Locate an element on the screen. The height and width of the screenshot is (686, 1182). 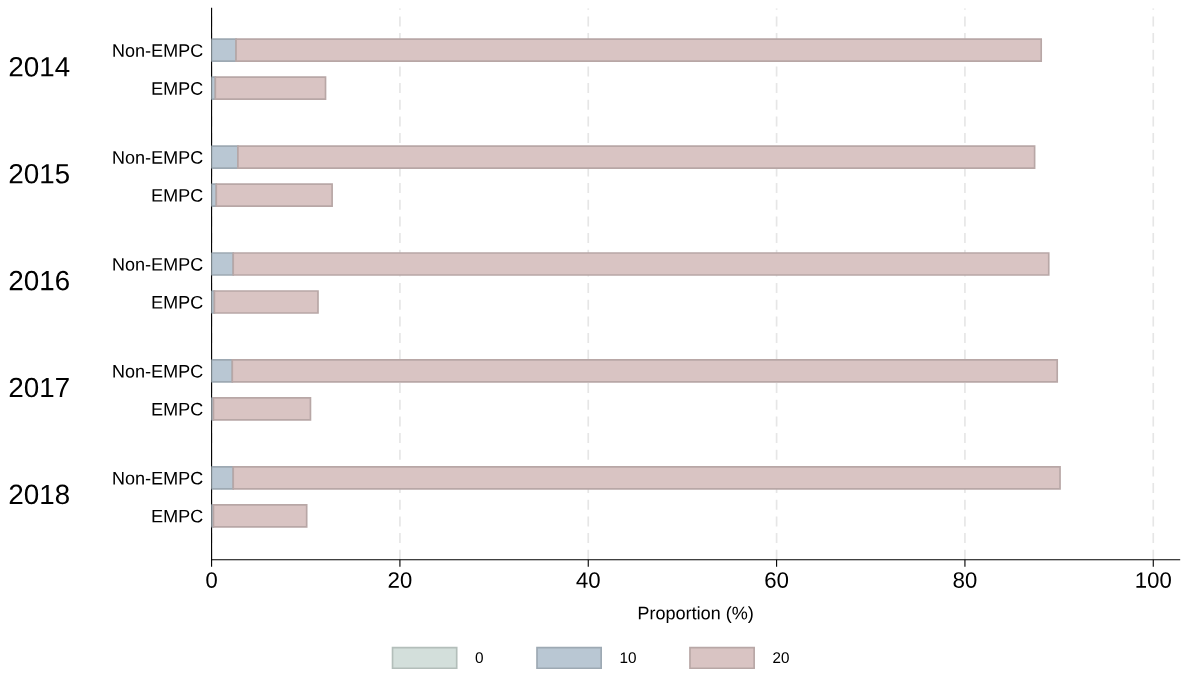
x-axis-title: Proportion (%) is located at coordinates (695, 615).